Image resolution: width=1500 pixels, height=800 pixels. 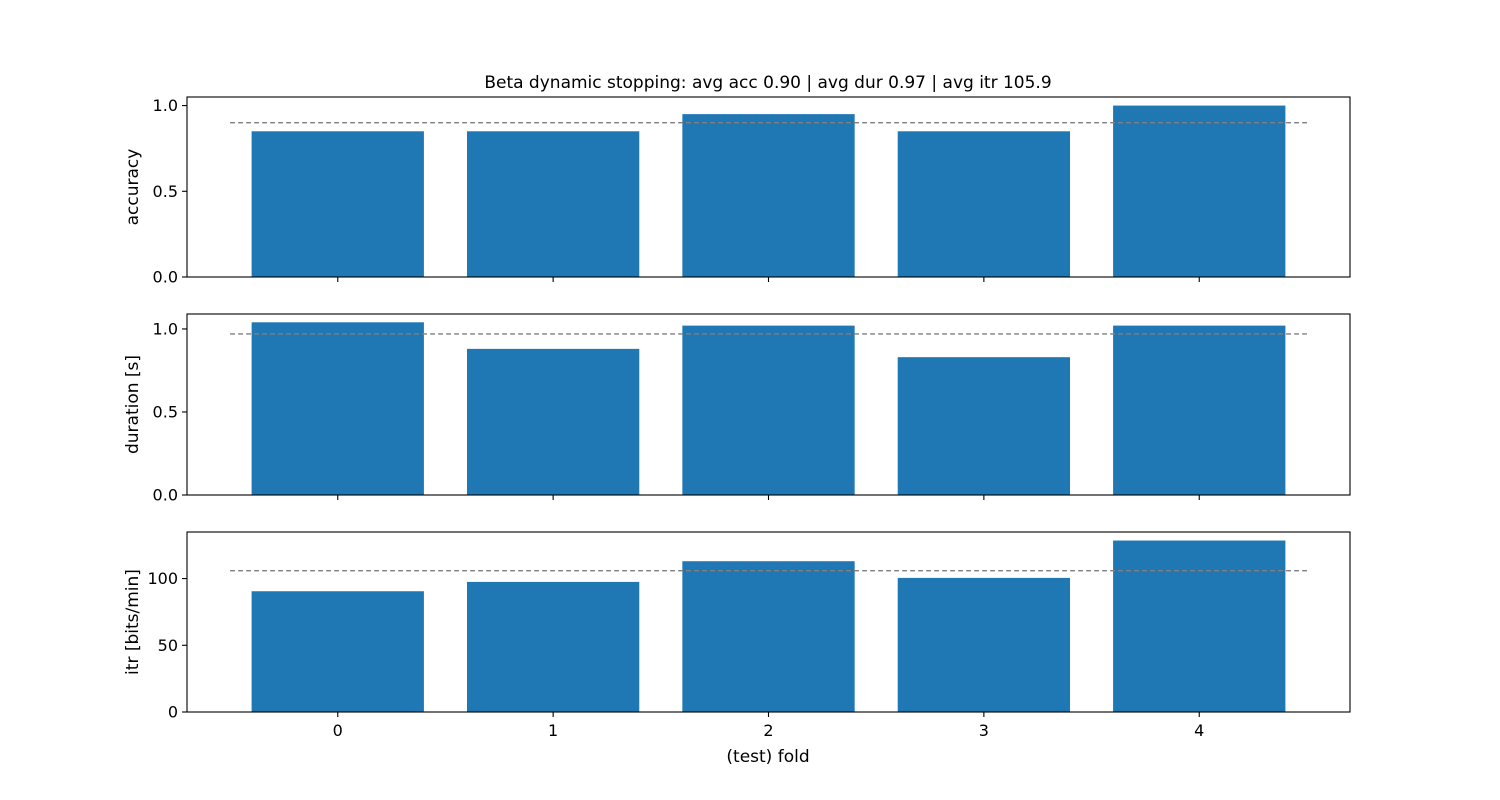 What do you see at coordinates (133, 187) in the screenshot?
I see `y-axis-label: accuracy` at bounding box center [133, 187].